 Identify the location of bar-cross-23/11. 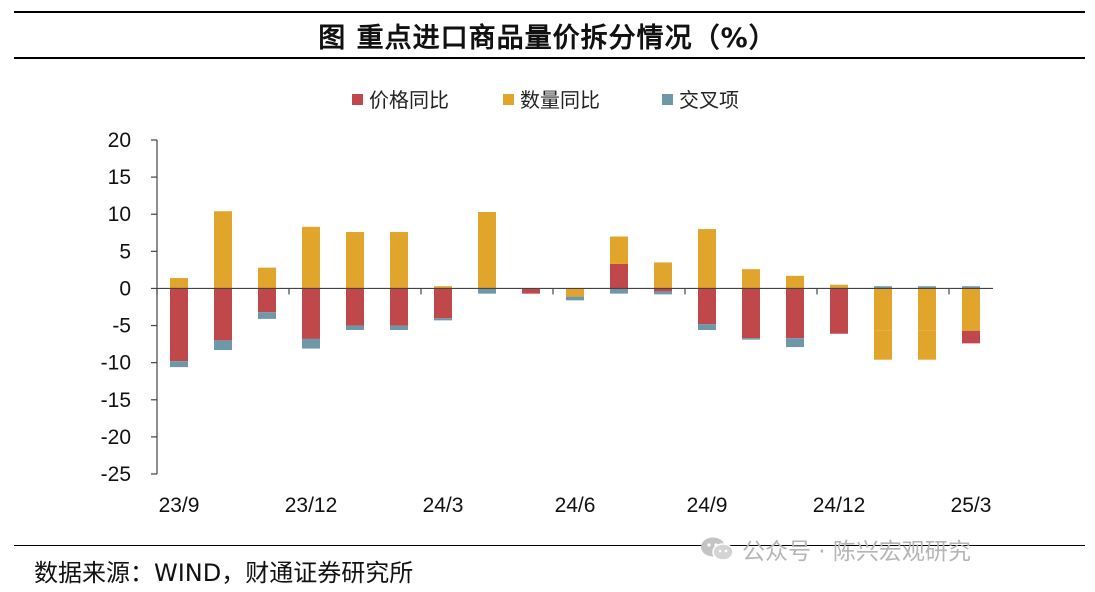
(267, 315).